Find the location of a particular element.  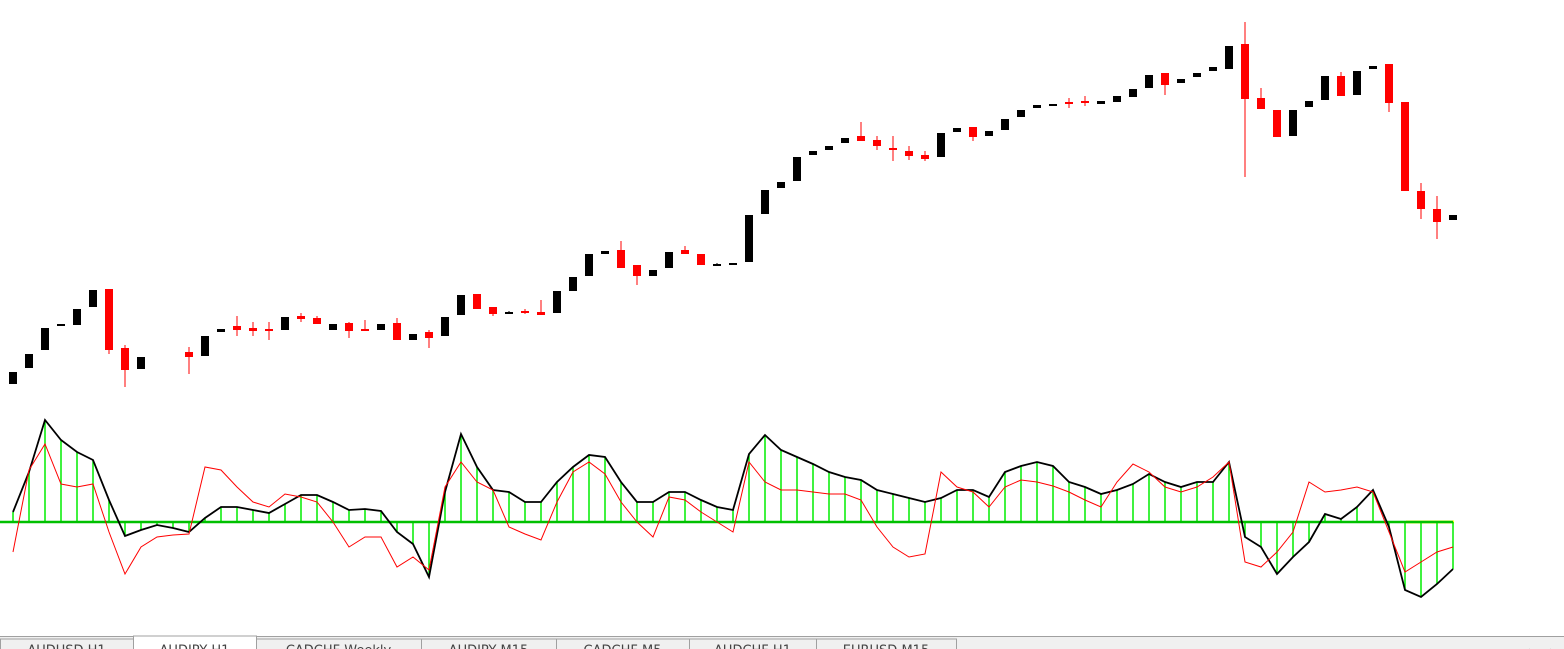

tab-label: AUDJPY,M15 is located at coordinates (489, 646).